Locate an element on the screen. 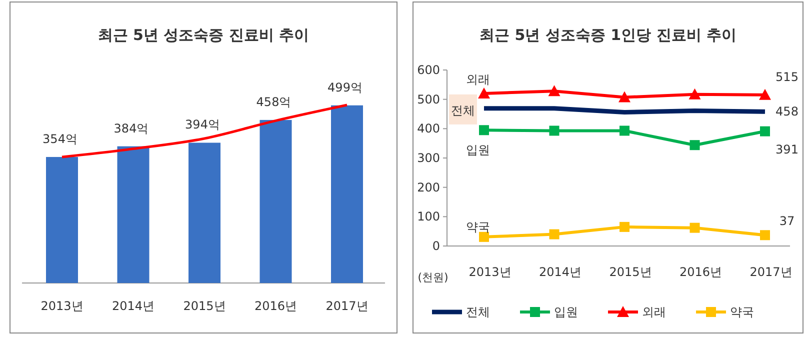 Image resolution: width=811 pixels, height=340 pixels. legend-label: 약국 is located at coordinates (742, 312).